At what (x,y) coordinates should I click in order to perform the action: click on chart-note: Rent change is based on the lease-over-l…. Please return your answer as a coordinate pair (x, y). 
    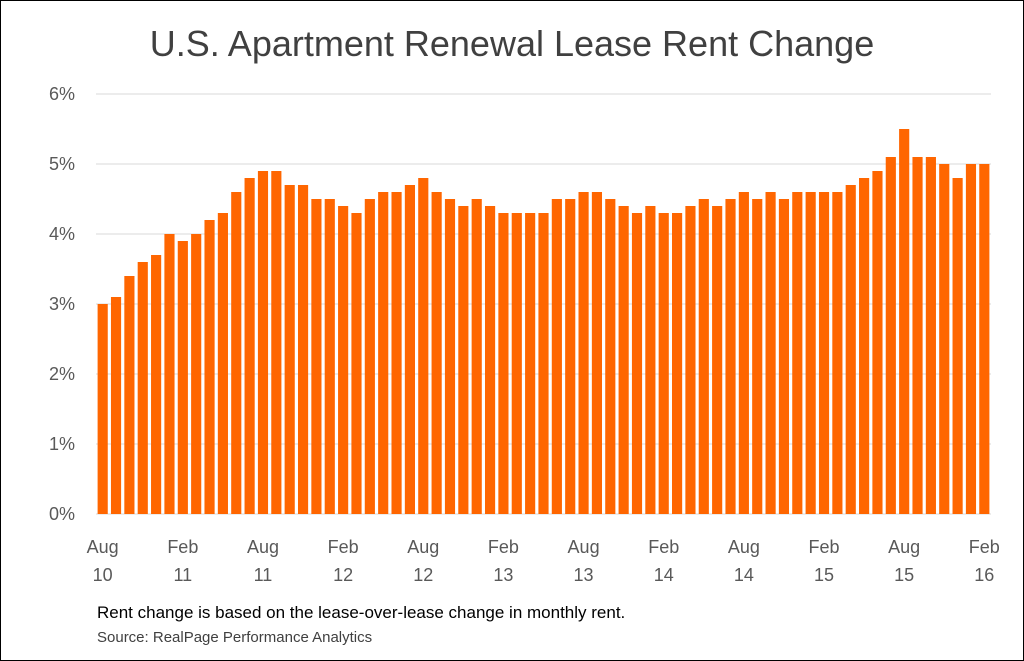
    Looking at the image, I should click on (361, 612).